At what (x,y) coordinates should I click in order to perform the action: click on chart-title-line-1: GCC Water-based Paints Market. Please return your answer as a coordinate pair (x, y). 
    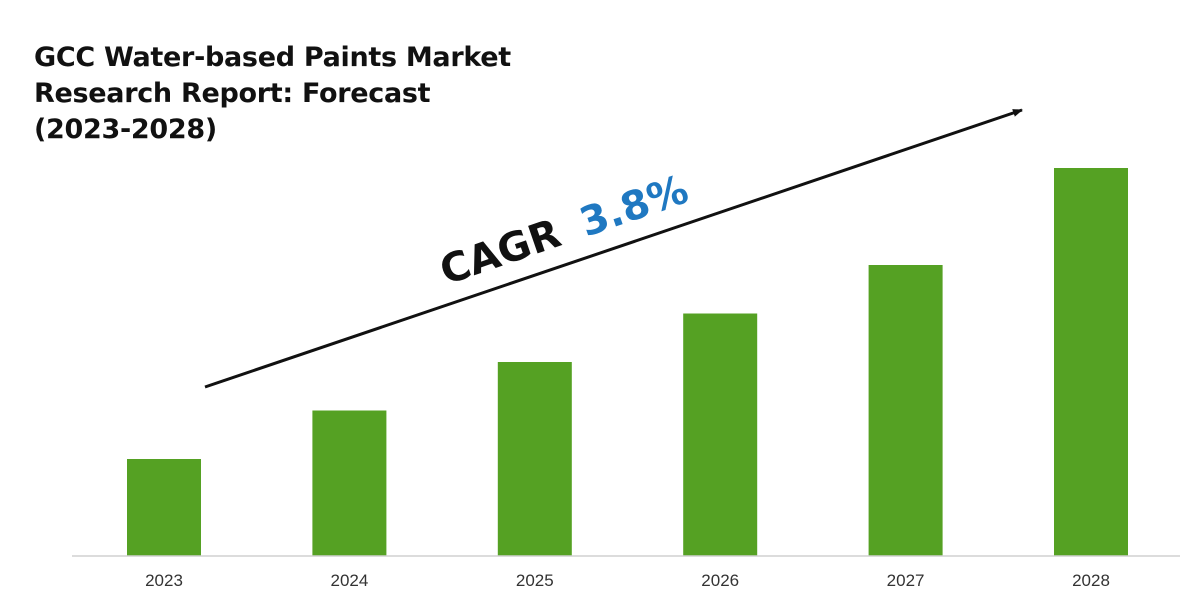
    Looking at the image, I should click on (272, 57).